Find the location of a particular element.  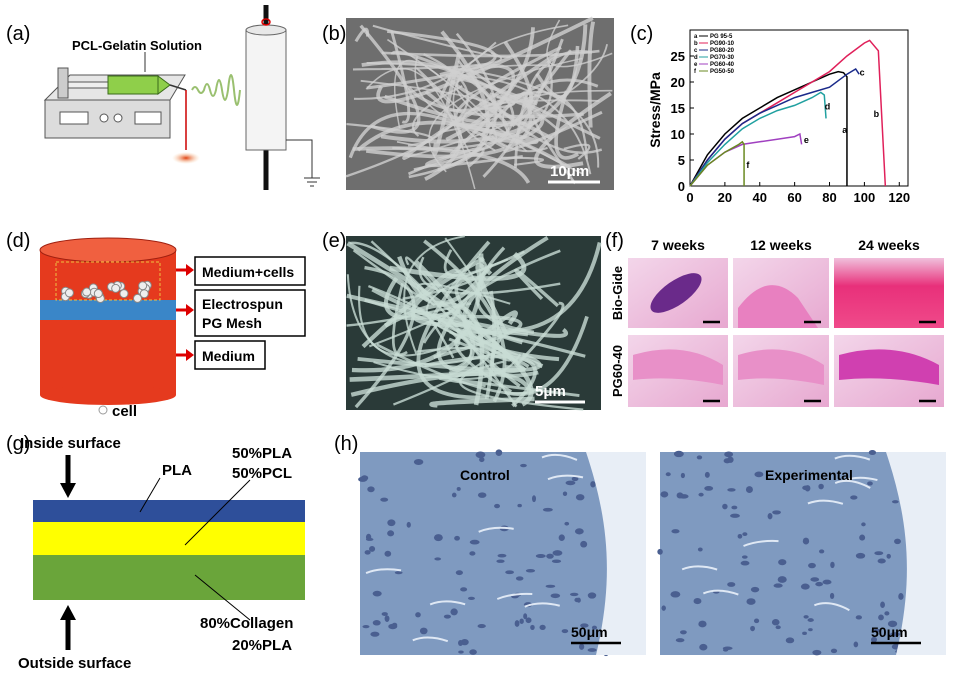

histology-image is located at coordinates (889, 293).